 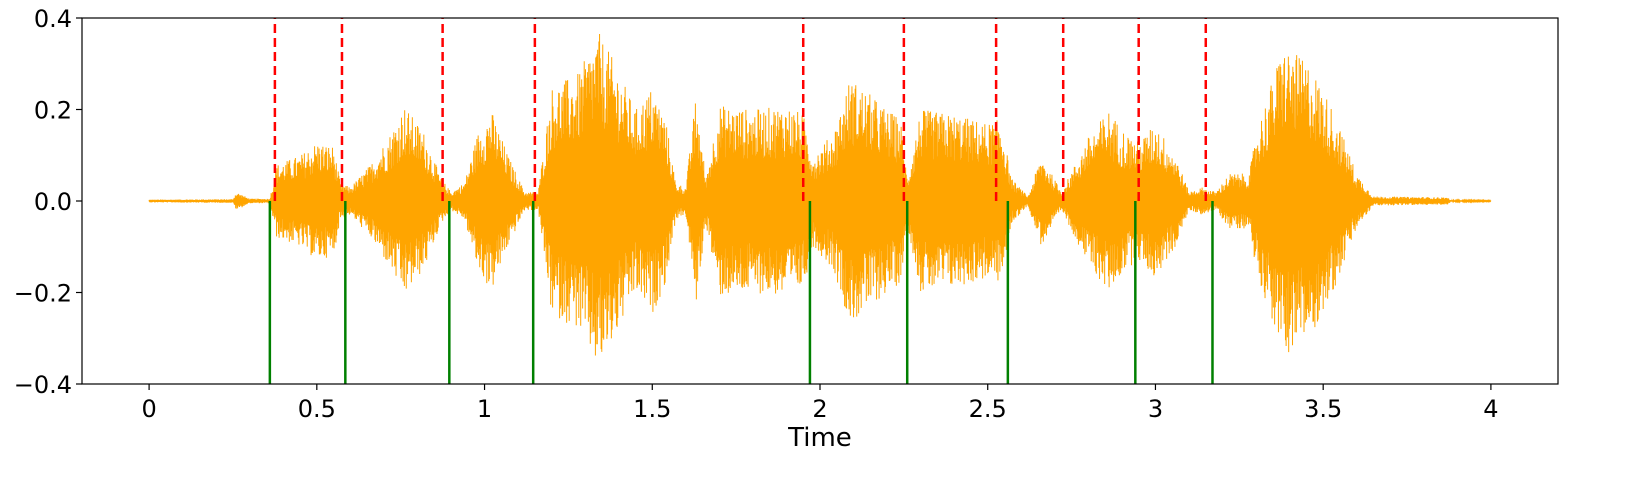 What do you see at coordinates (43, 385) in the screenshot?
I see `y-tick-label: −0.4` at bounding box center [43, 385].